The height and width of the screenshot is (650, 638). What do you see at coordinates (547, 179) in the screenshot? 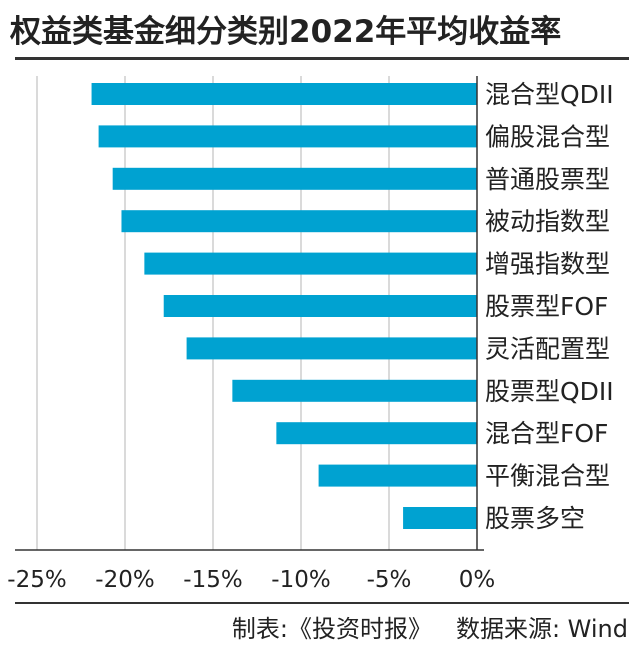
I see `category-label-2: 普通股票型` at bounding box center [547, 179].